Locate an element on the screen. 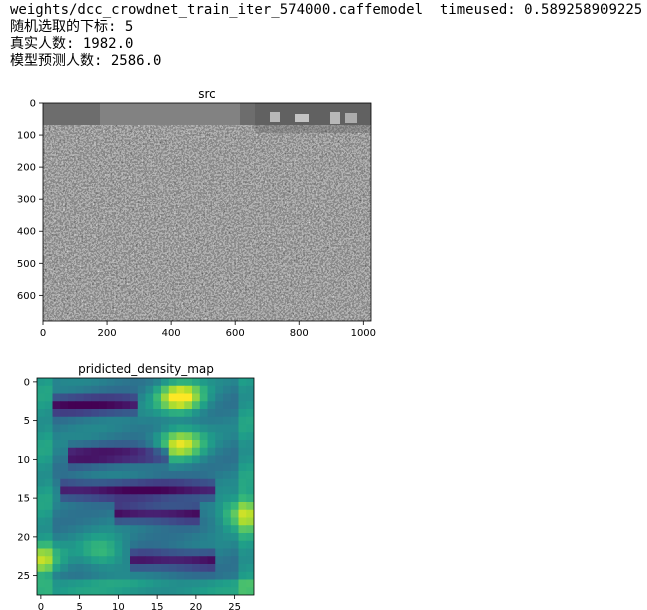  density-axes-frame is located at coordinates (145, 486).